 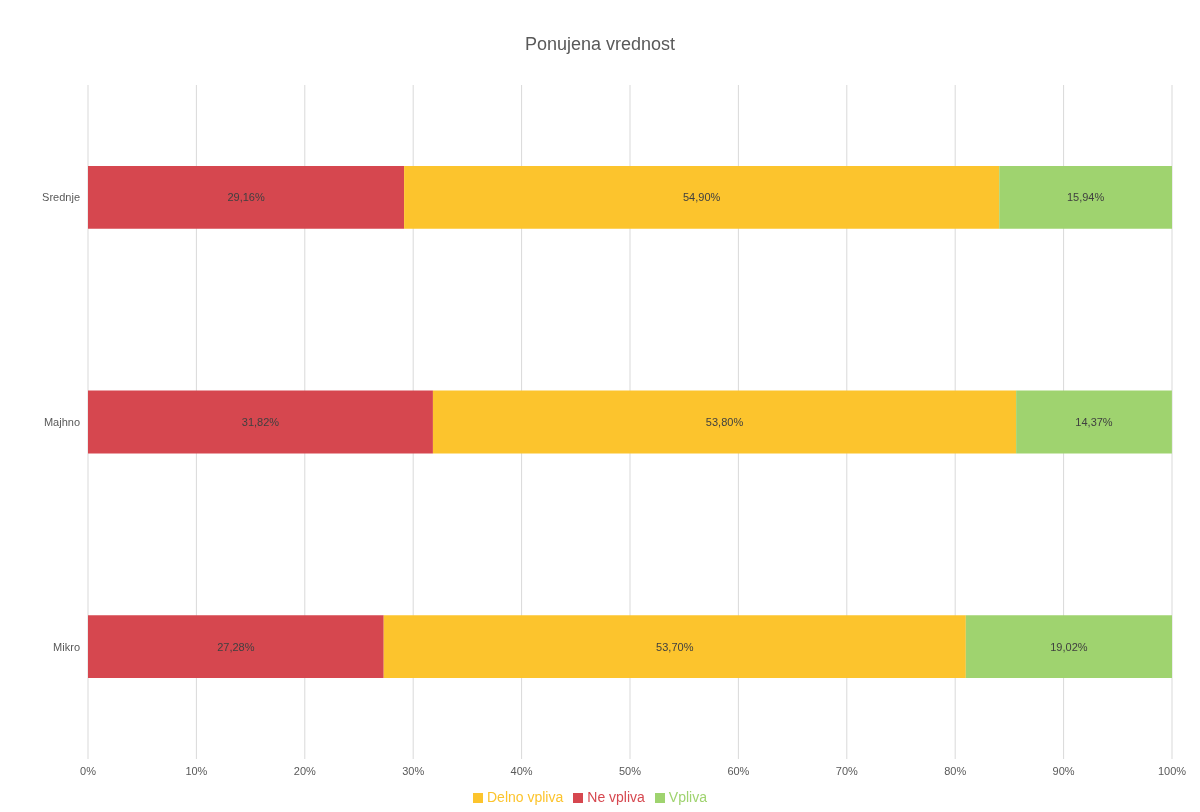 I want to click on data-label: 19,02%, so click(x=1069, y=646).